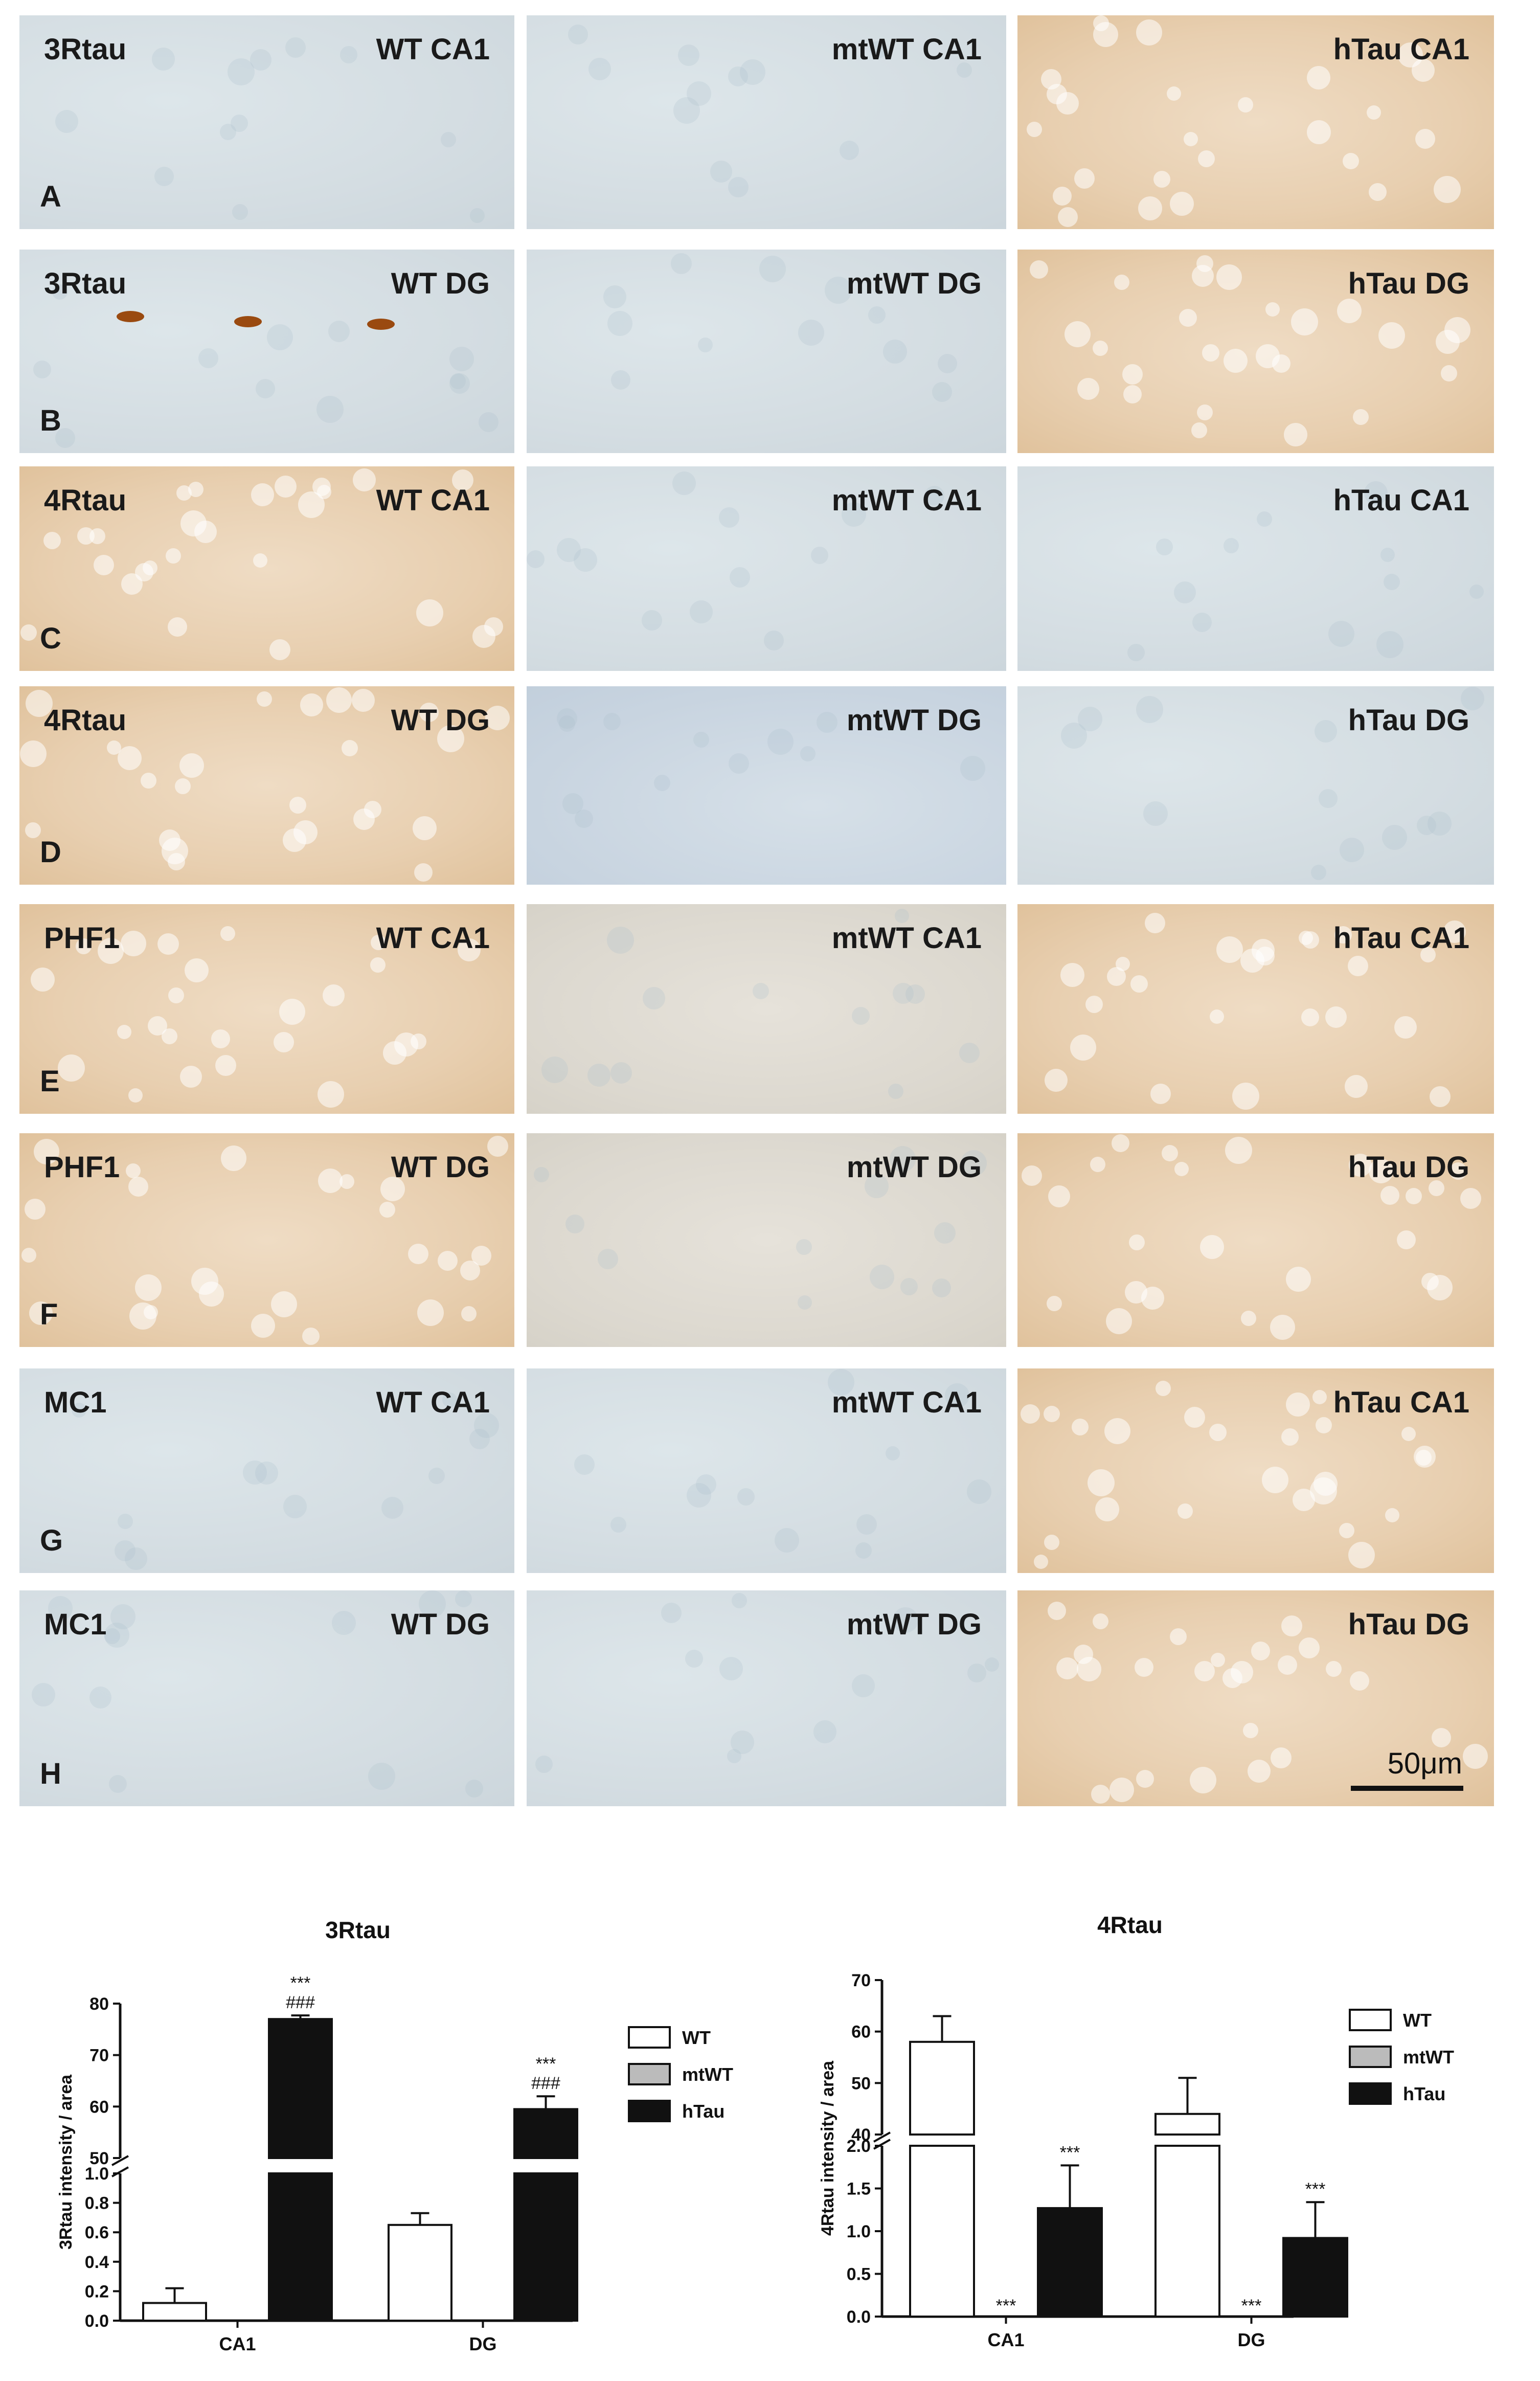  What do you see at coordinates (50, 1081) in the screenshot?
I see `panel-letter: E` at bounding box center [50, 1081].